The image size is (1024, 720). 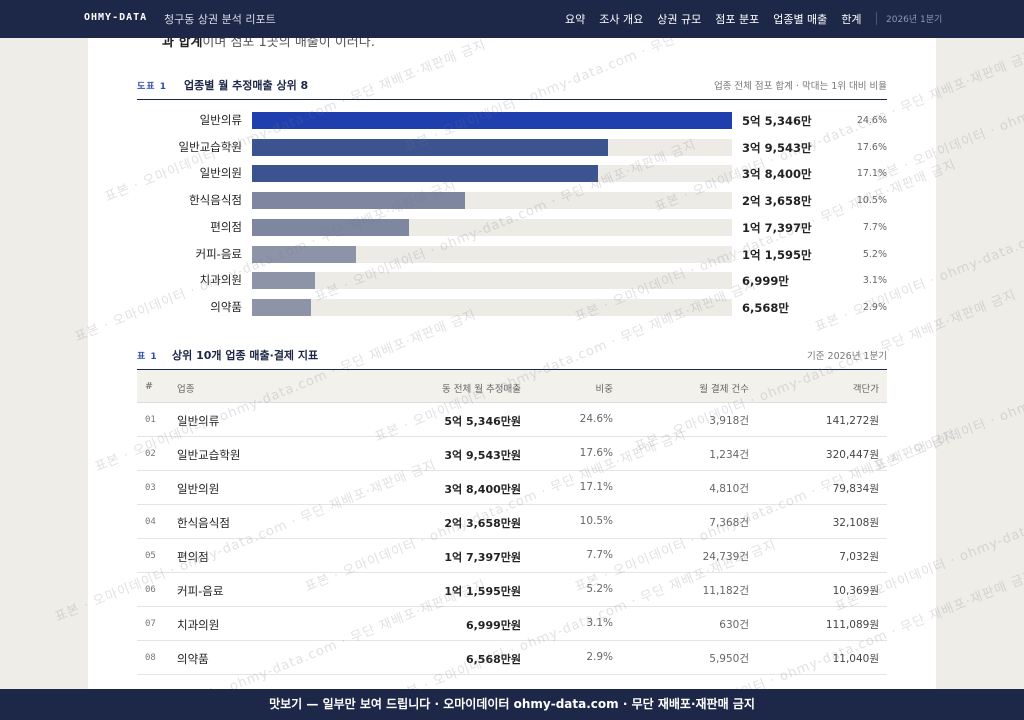 What do you see at coordinates (193, 557) in the screenshot?
I see `row-category: 편의점` at bounding box center [193, 557].